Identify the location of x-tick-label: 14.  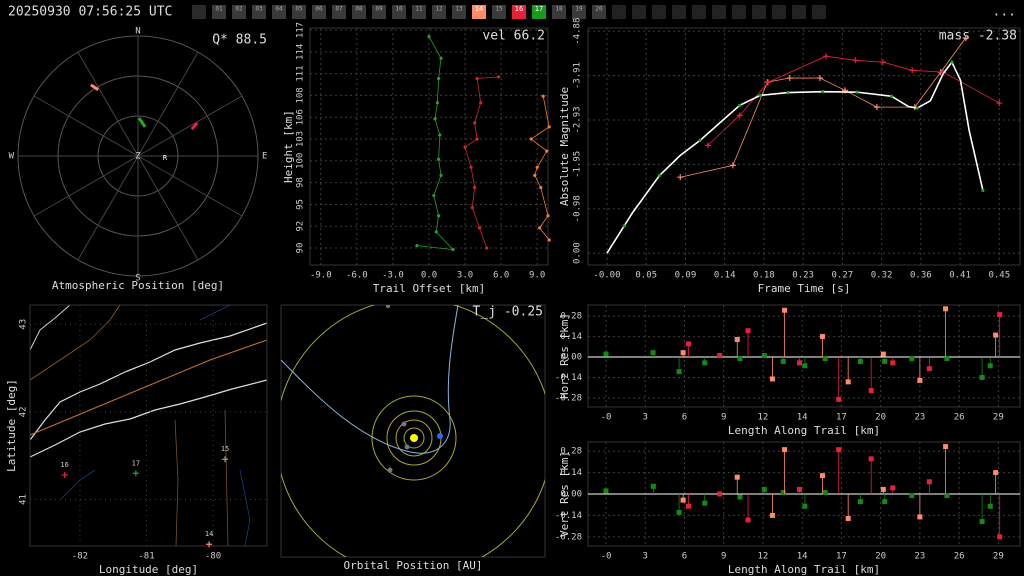
(802, 557).